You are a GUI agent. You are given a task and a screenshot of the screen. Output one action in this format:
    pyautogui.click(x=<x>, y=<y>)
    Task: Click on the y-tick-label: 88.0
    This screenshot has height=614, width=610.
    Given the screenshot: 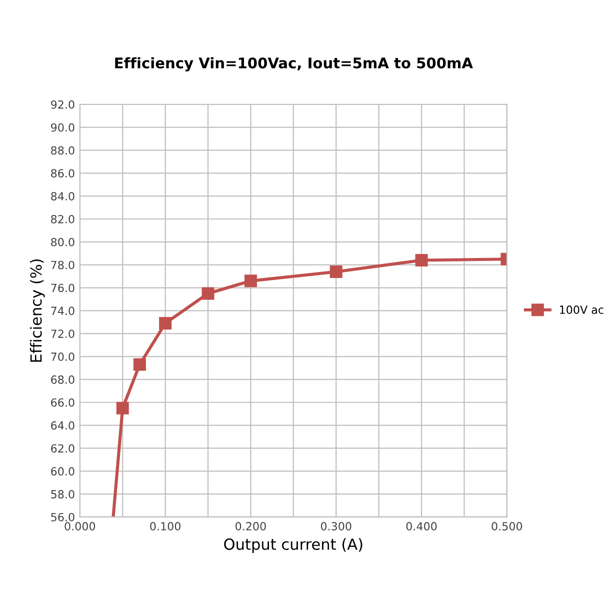 What is the action you would take?
    pyautogui.click(x=62, y=150)
    